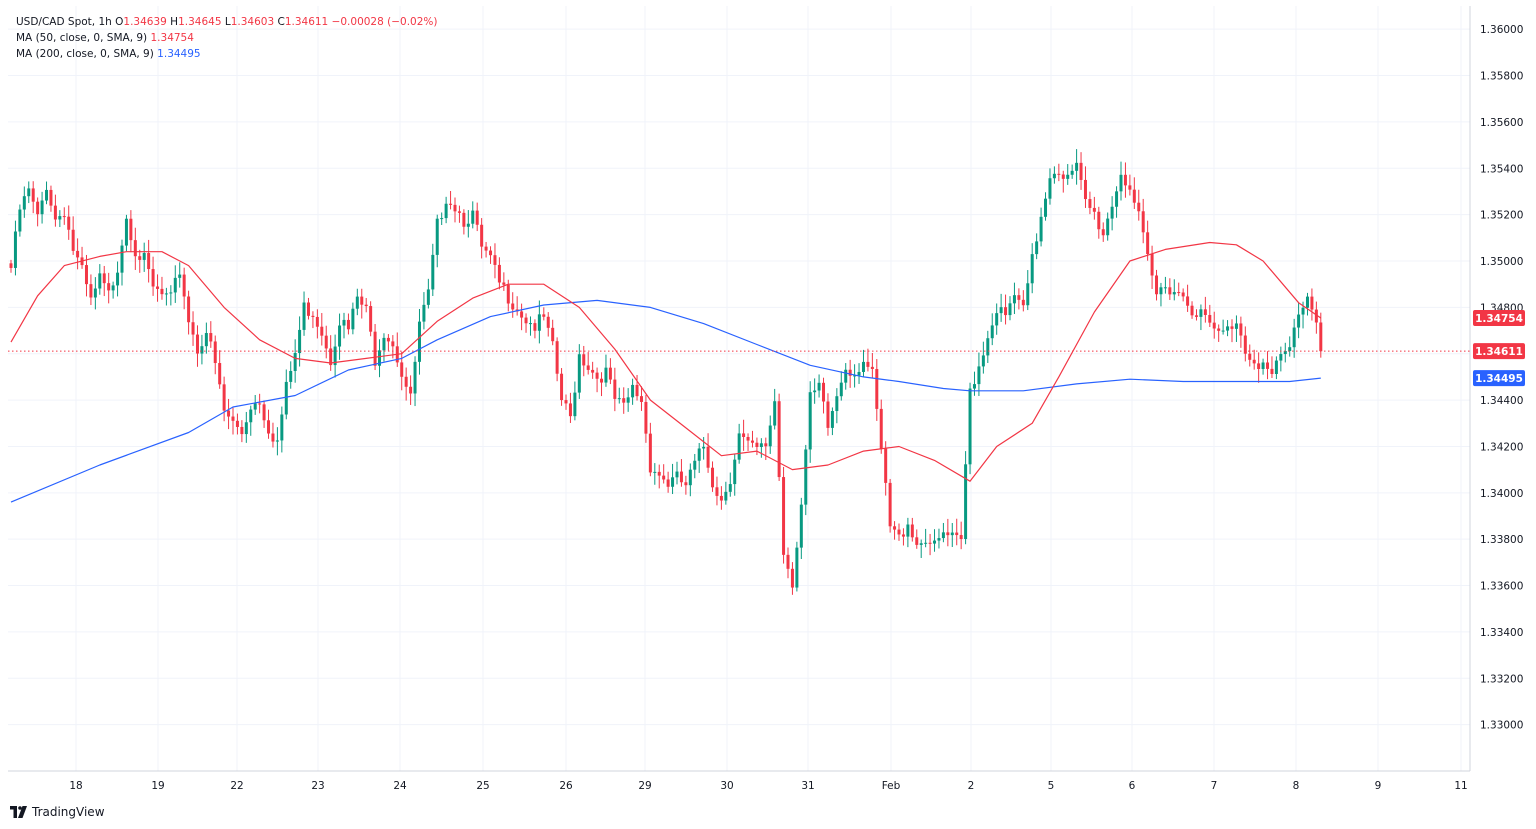 Image resolution: width=1536 pixels, height=829 pixels. What do you see at coordinates (226, 54) in the screenshot?
I see `legend-ma200-row: MA (200, close, 0, SMA, 9) 1.34495` at bounding box center [226, 54].